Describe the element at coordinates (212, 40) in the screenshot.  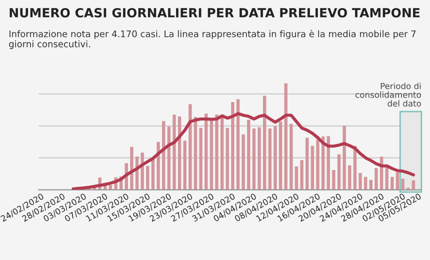
I see `chart-subtitle: Informazione nota per 4.170 casi. La linea rappresentata in figura è la media mobile per 7 giorni consecutivi.` at that location.